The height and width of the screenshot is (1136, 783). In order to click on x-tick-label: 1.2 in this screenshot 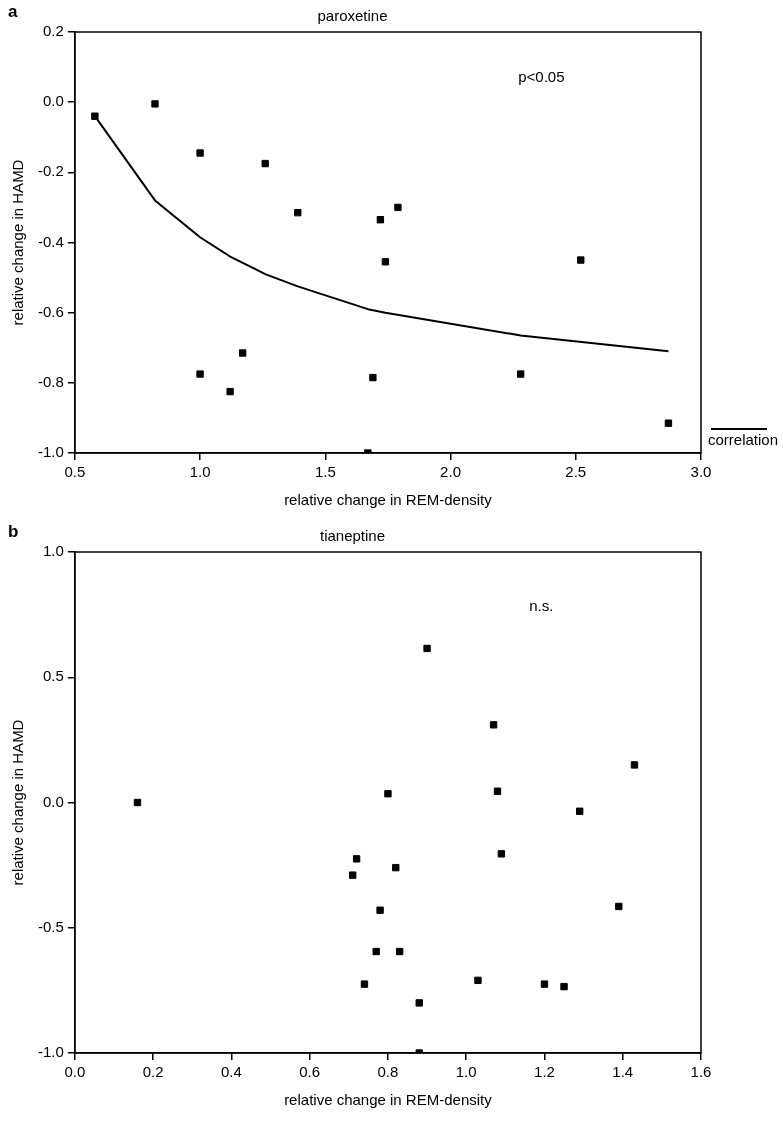, I will do `click(544, 1072)`.